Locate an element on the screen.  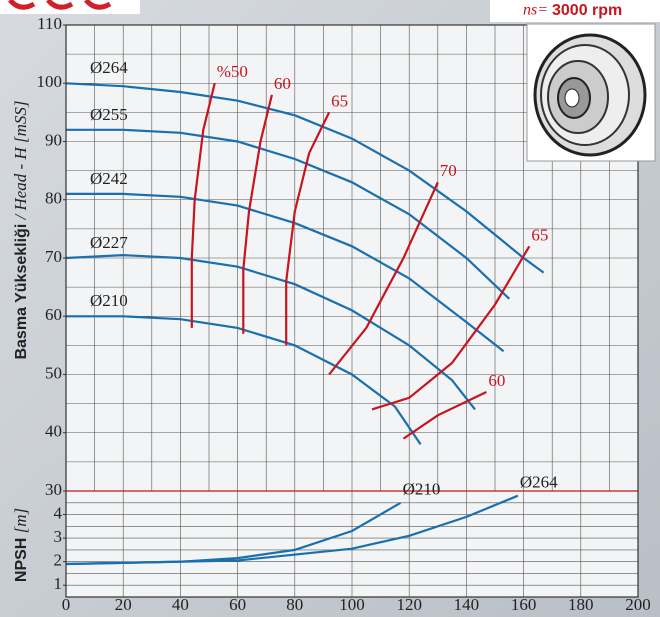
y-tick-label: 2 is located at coordinates (58, 560).